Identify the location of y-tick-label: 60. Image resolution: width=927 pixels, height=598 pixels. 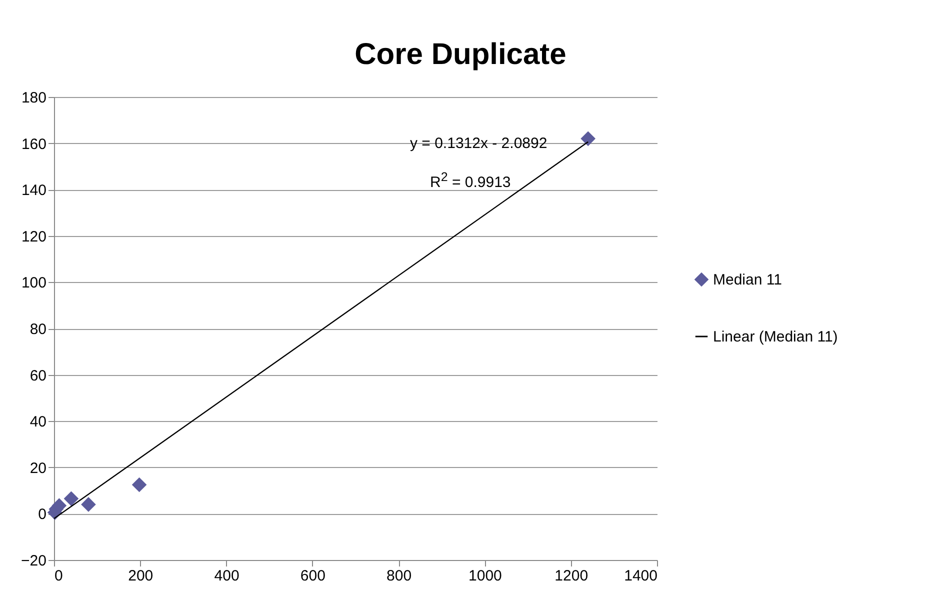
(38, 375).